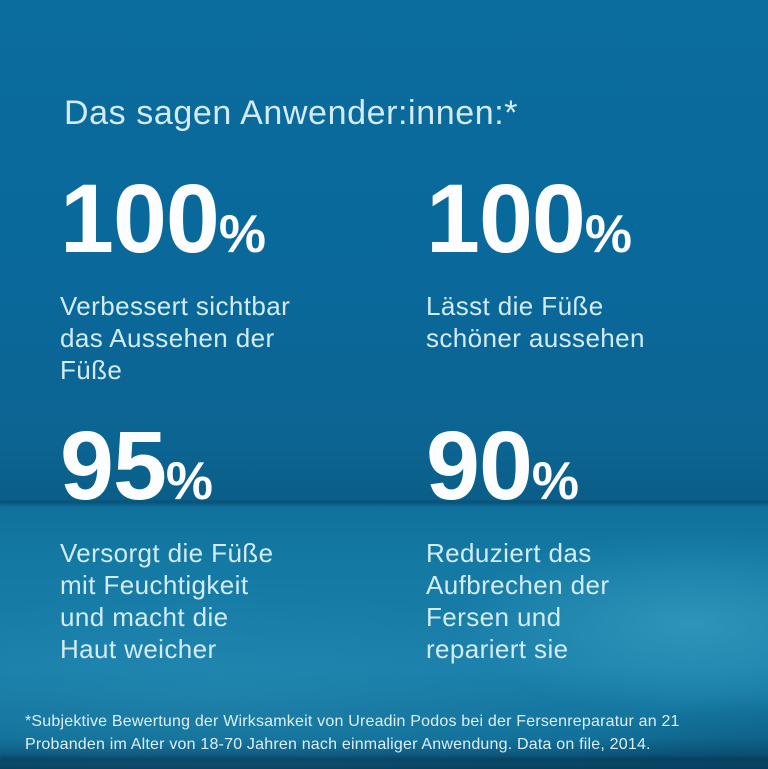 The height and width of the screenshot is (769, 768). What do you see at coordinates (225, 473) in the screenshot?
I see `stat-value: 95%` at bounding box center [225, 473].